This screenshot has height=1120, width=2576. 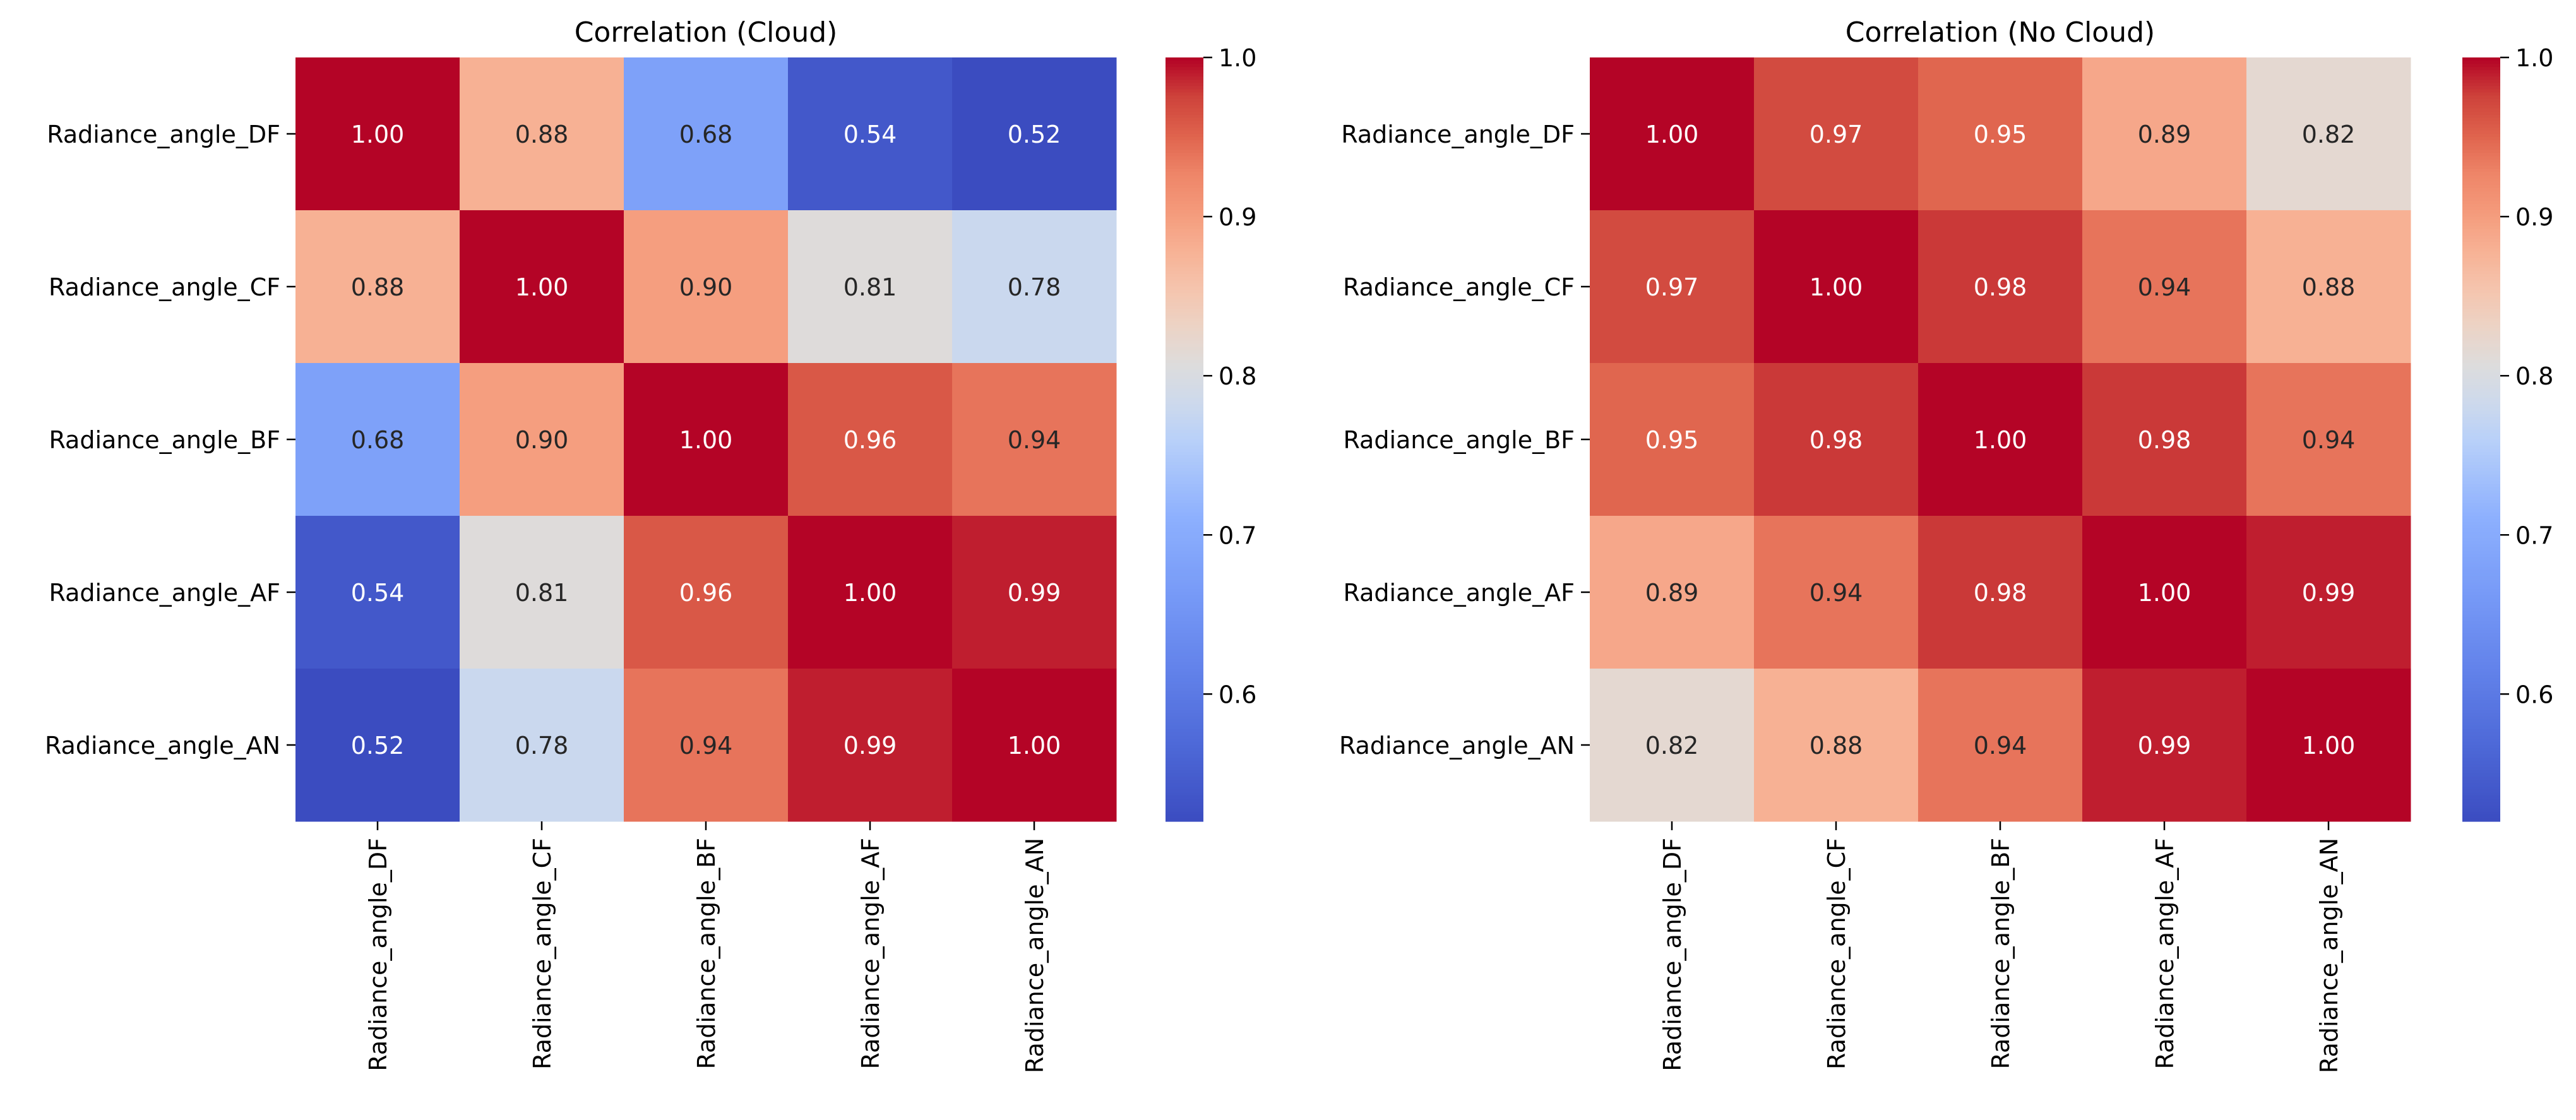 I want to click on x-tick-label: Radiance_angle_CF, so click(x=542, y=953).